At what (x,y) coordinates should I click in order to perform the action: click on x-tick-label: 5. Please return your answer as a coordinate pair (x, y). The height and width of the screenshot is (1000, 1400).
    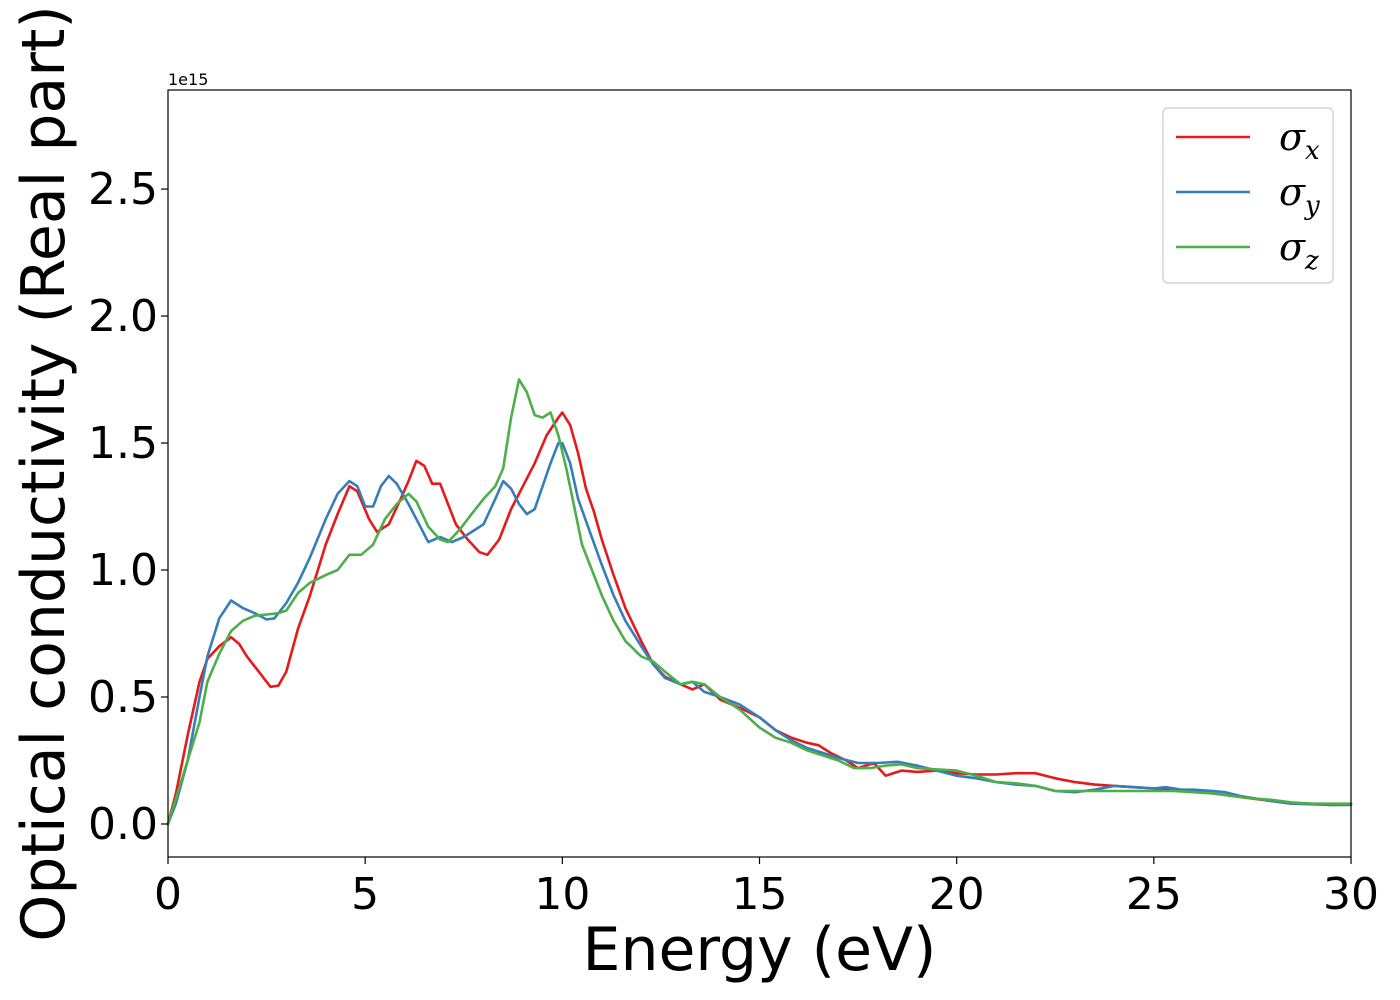
    Looking at the image, I should click on (365, 894).